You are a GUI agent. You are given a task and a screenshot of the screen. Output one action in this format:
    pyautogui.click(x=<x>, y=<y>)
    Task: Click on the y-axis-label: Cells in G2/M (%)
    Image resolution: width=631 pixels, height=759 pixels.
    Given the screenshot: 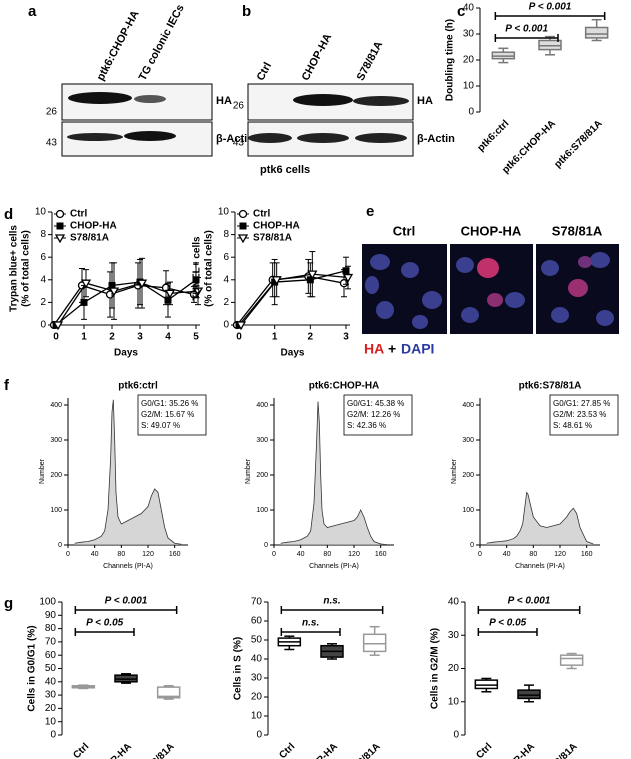 What is the action you would take?
    pyautogui.click(x=435, y=668)
    